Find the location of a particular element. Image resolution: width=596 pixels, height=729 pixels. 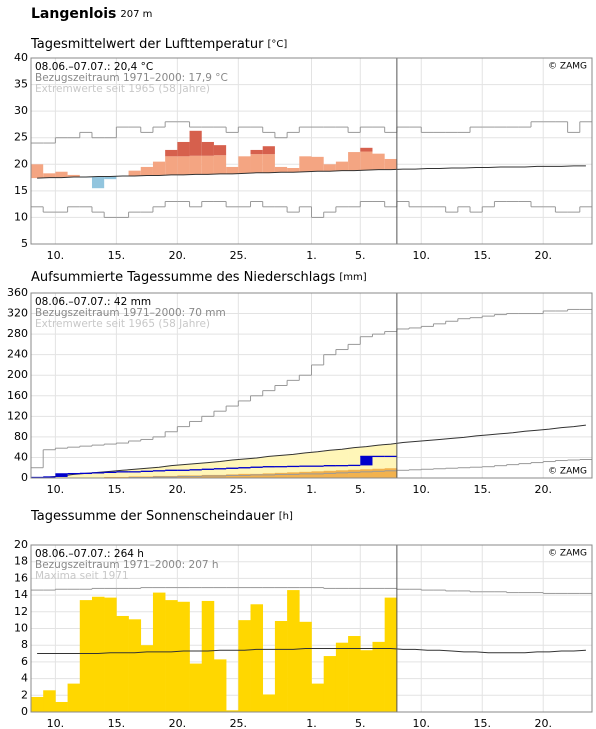

note: Extremwerte seit 1965 (58 Jahre) is located at coordinates (122, 324).